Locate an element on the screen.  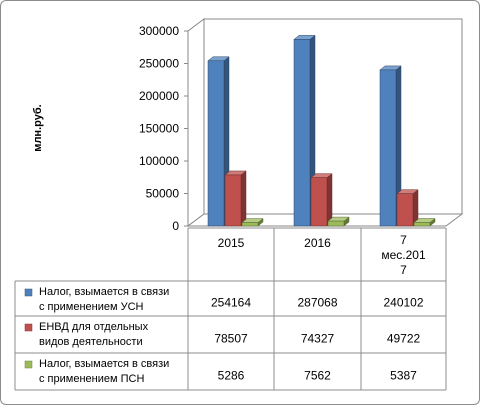
data-label: 74327 is located at coordinates (318, 339).